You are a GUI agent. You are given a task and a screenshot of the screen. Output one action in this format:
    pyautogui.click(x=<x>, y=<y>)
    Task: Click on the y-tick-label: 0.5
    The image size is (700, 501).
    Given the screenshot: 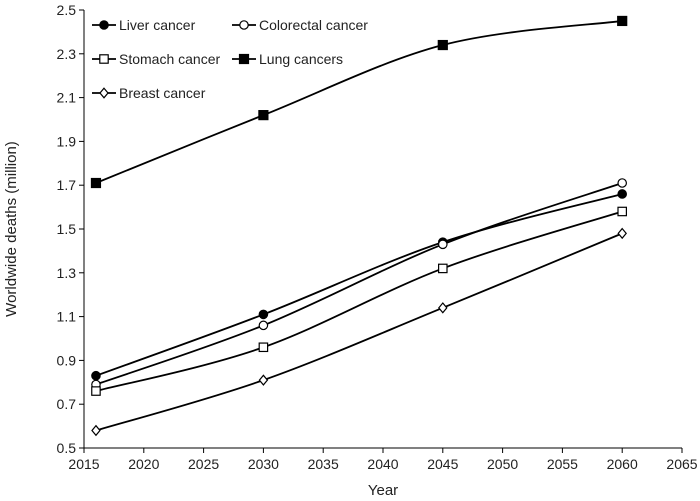 What is the action you would take?
    pyautogui.click(x=67, y=448)
    